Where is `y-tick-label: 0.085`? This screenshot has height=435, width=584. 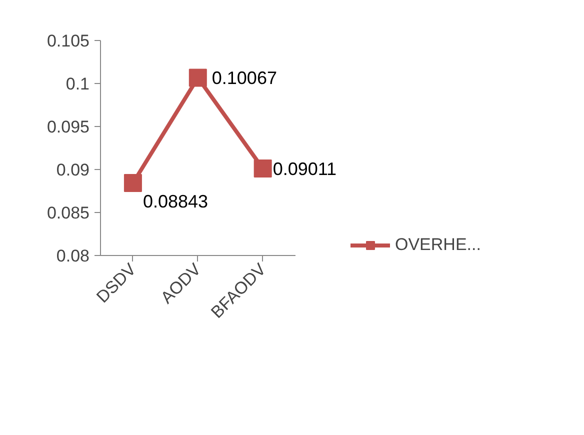 y-tick-label: 0.085 is located at coordinates (68, 213).